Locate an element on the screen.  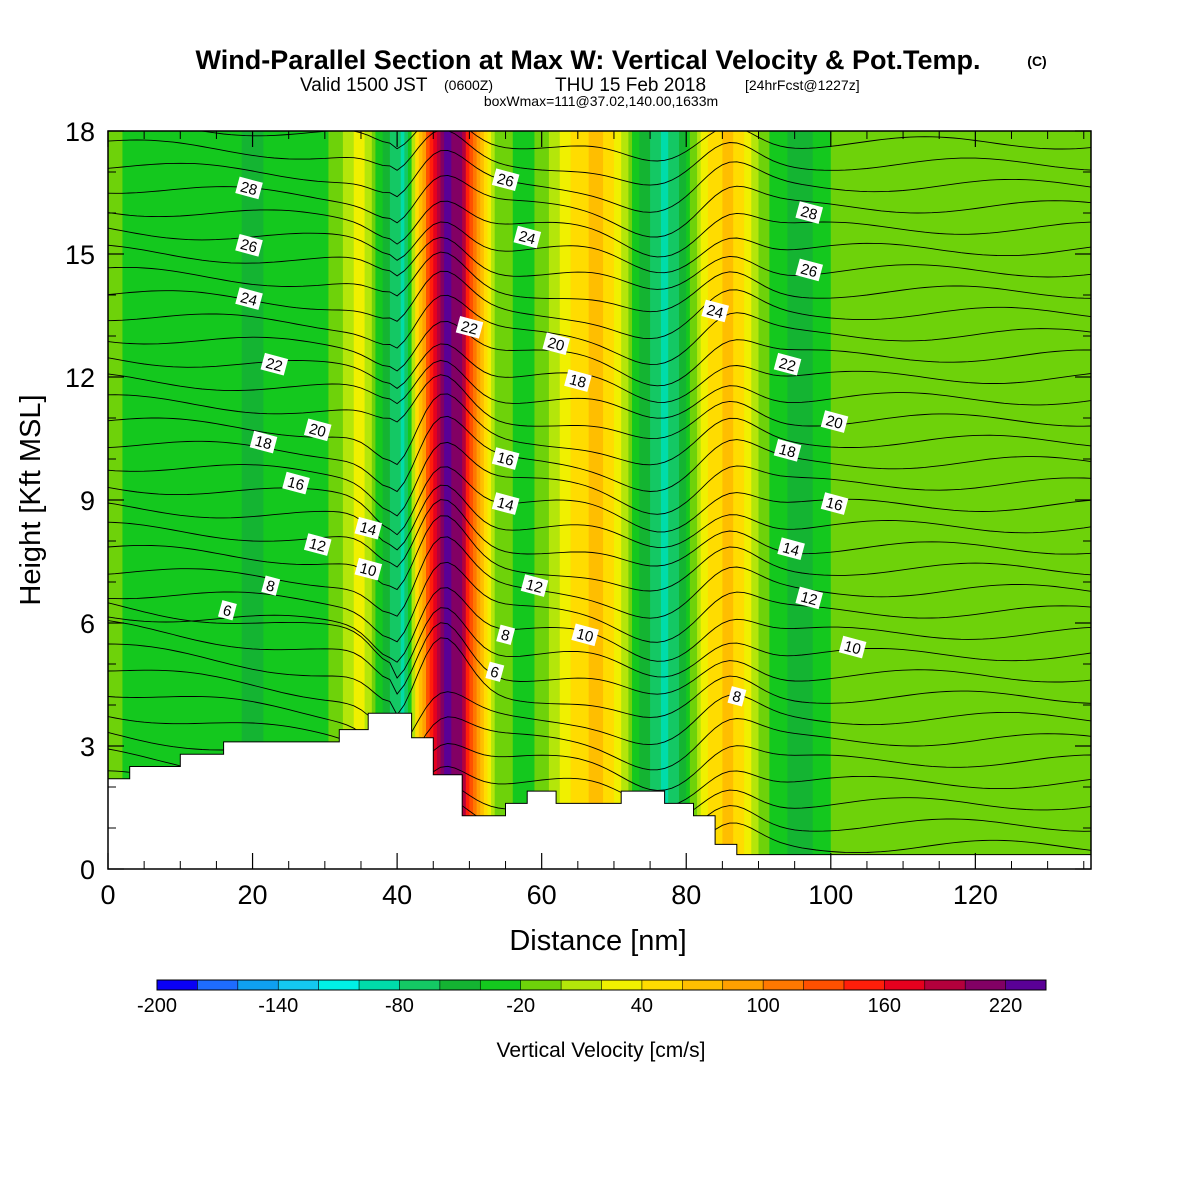
contour-label: 14 is located at coordinates (505, 503).